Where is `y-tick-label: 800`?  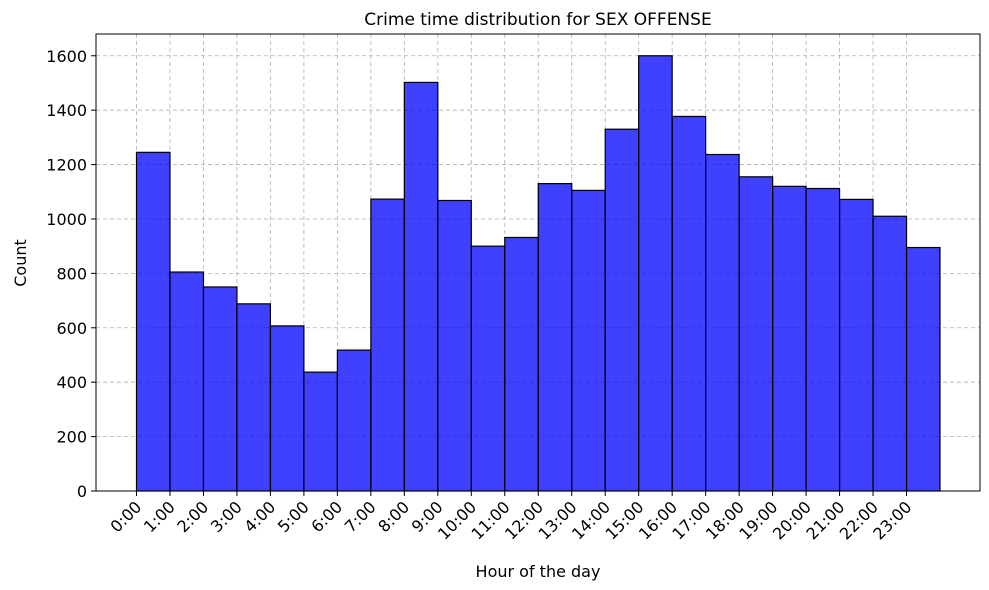
y-tick-label: 800 is located at coordinates (71, 273).